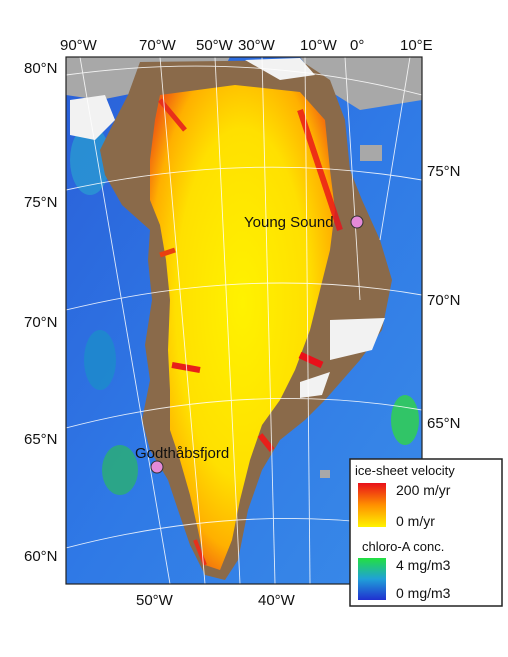  I want to click on place-label: Young Sound, so click(289, 222).